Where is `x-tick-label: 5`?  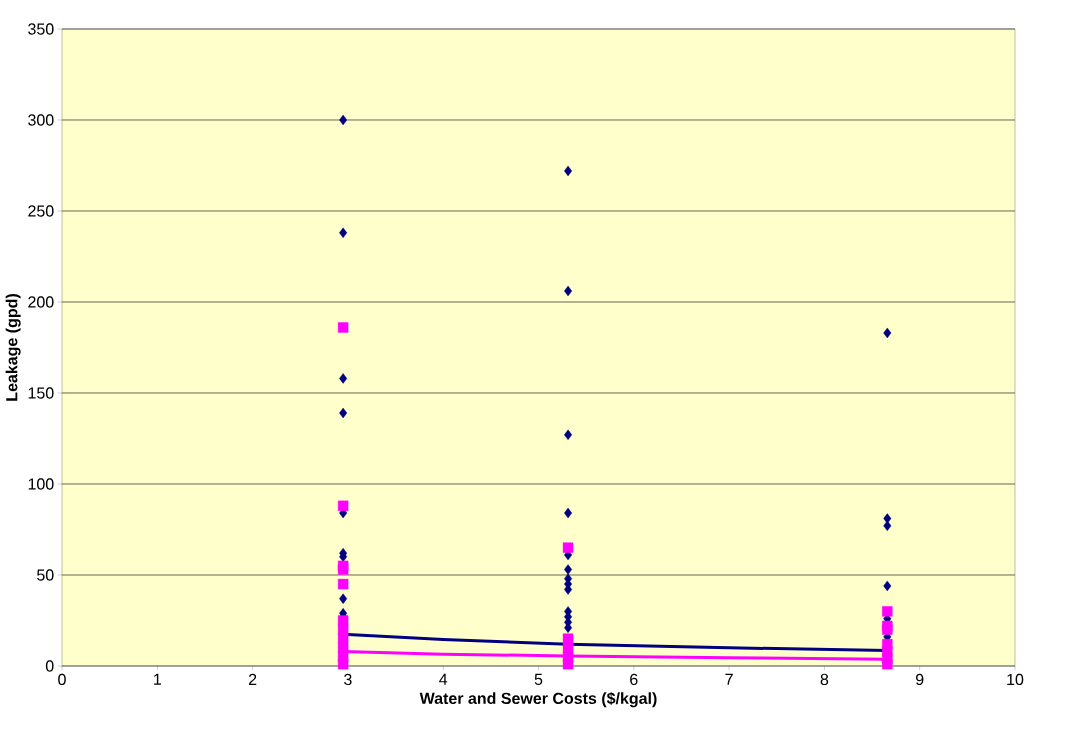
x-tick-label: 5 is located at coordinates (538, 679).